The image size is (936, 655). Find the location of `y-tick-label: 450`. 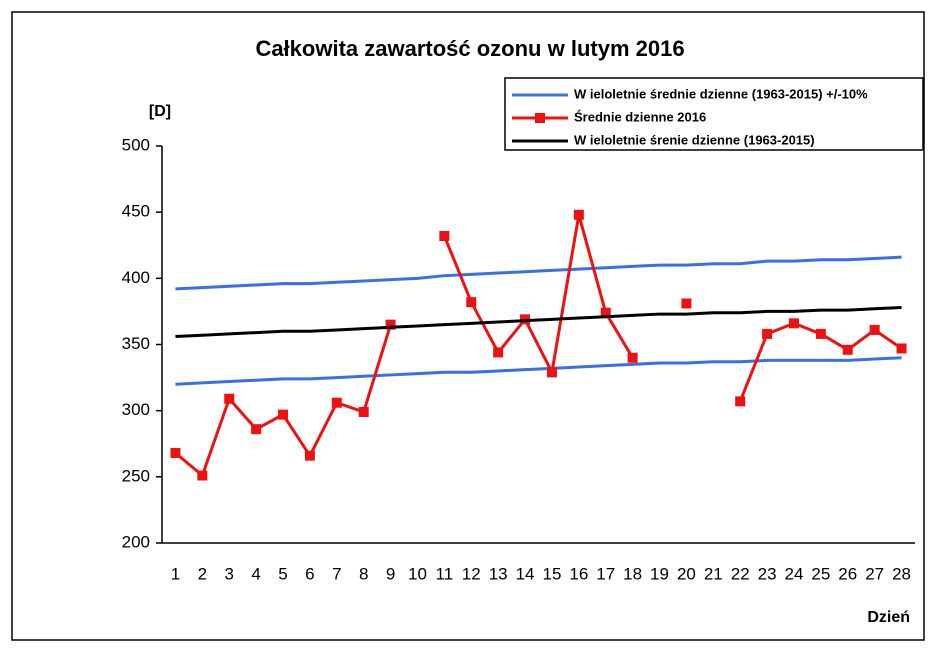

y-tick-label: 450 is located at coordinates (136, 211).